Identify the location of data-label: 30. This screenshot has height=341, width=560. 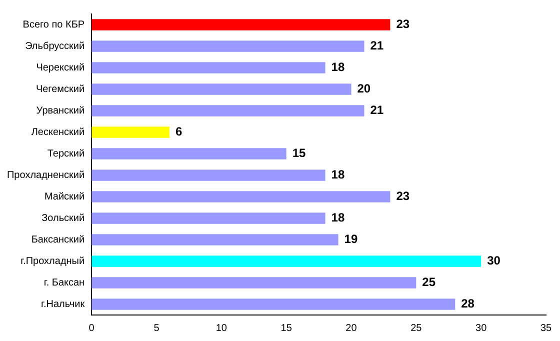
(494, 261).